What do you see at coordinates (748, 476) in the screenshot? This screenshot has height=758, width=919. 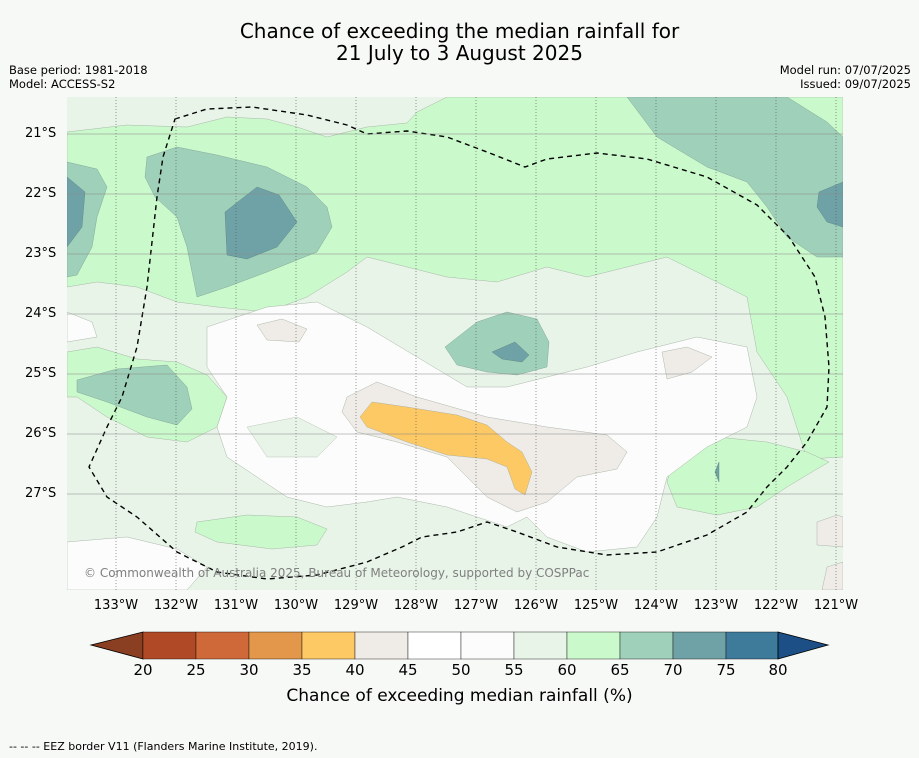 I see `region-60-65-southeast` at bounding box center [748, 476].